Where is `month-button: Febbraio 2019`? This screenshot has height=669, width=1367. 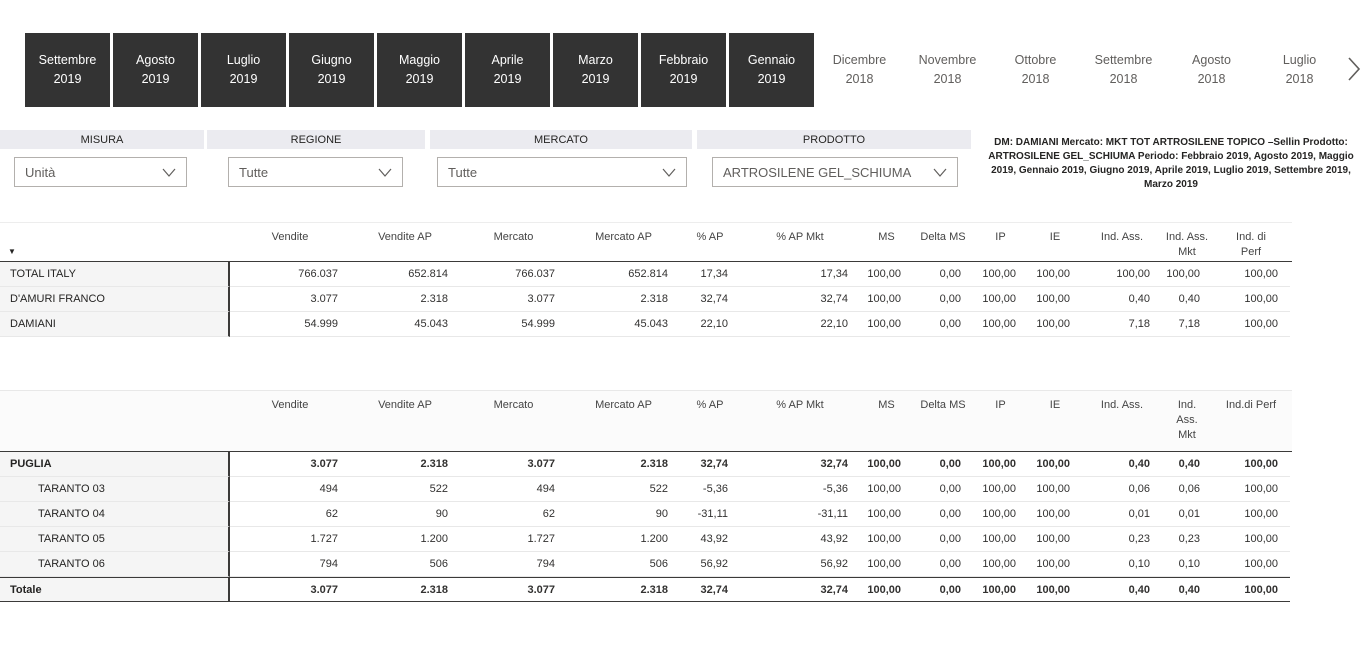
month-button: Febbraio 2019 is located at coordinates (683, 70).